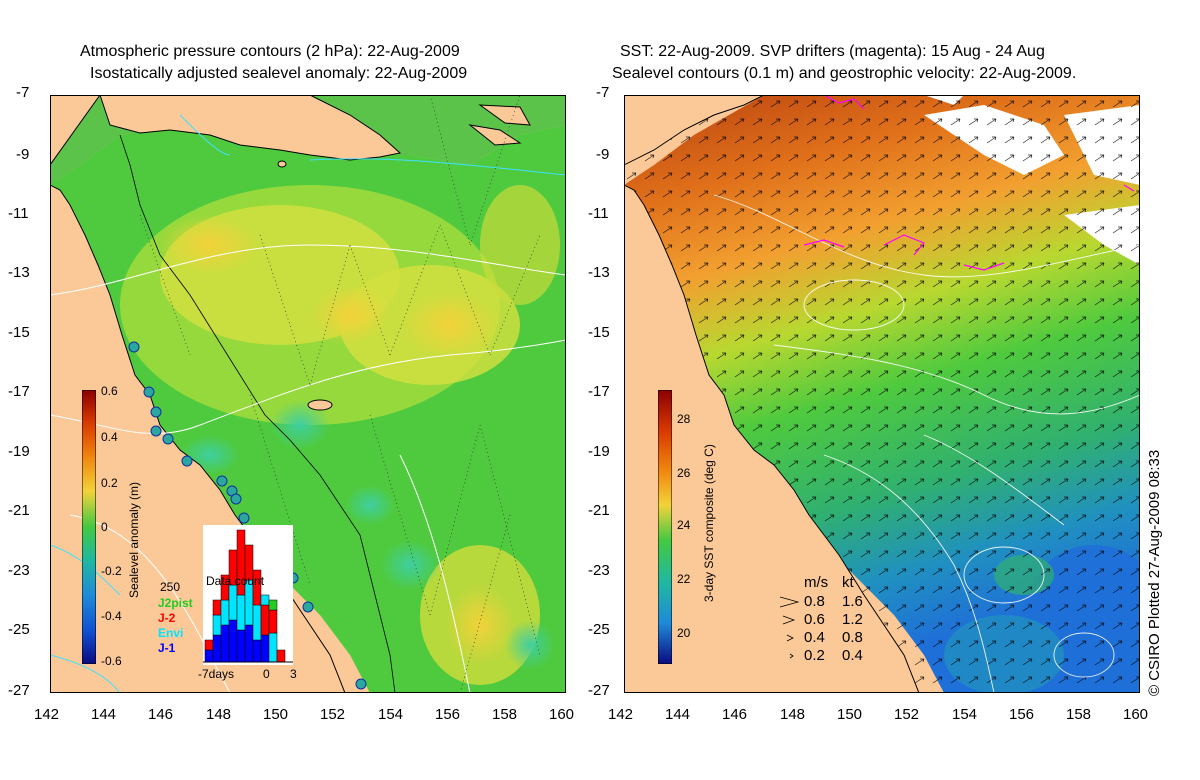  Describe the element at coordinates (109, 483) in the screenshot. I see `sla-tick-2: 0.2` at that location.